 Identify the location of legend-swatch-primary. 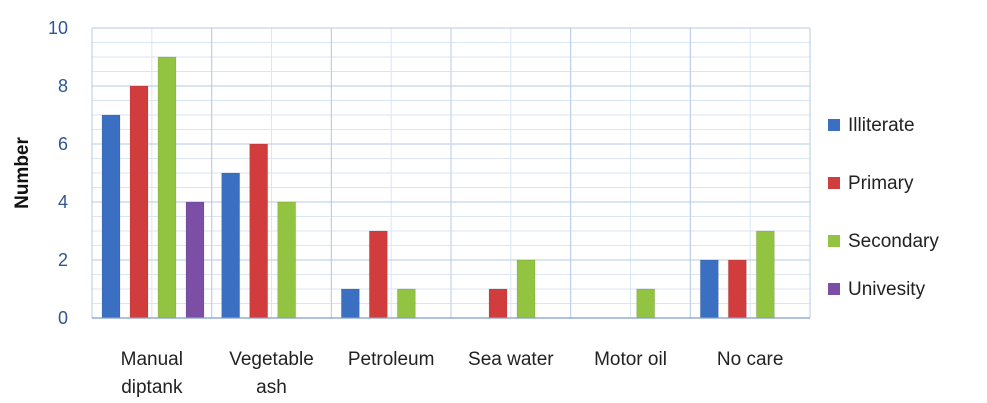
(834, 183).